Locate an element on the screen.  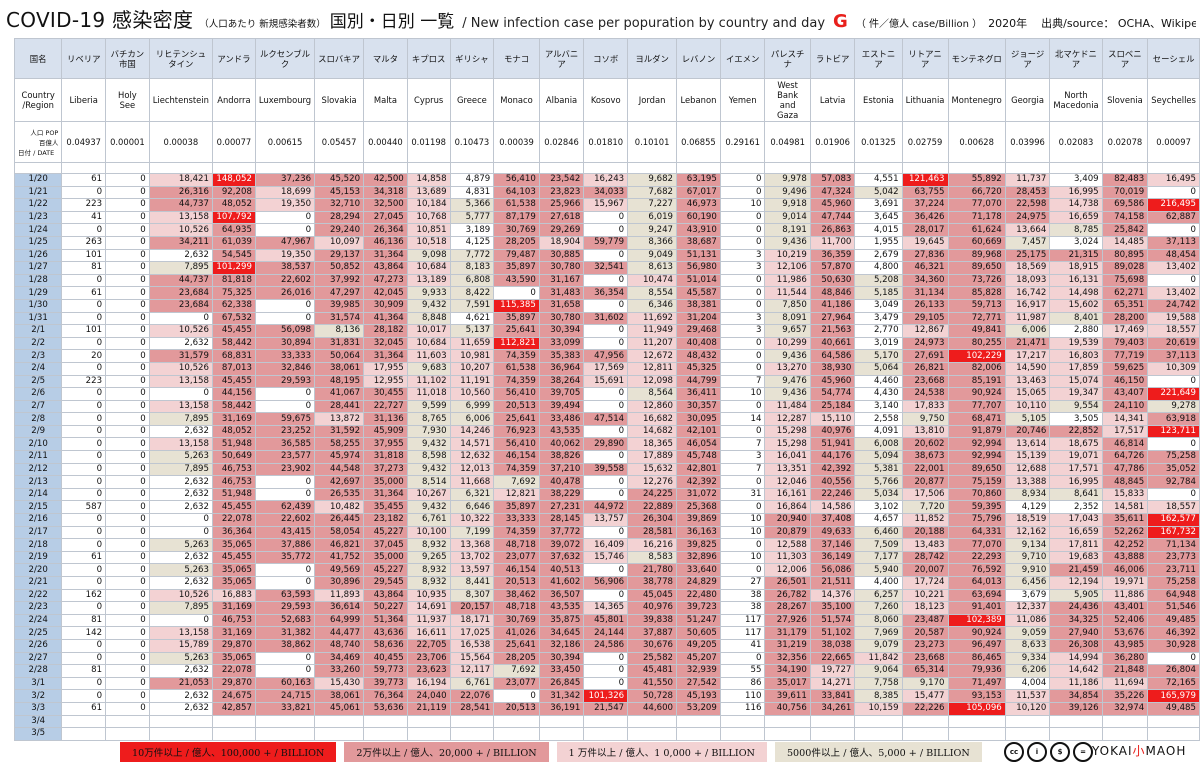
value-cell: 11,842 is located at coordinates (878, 658).